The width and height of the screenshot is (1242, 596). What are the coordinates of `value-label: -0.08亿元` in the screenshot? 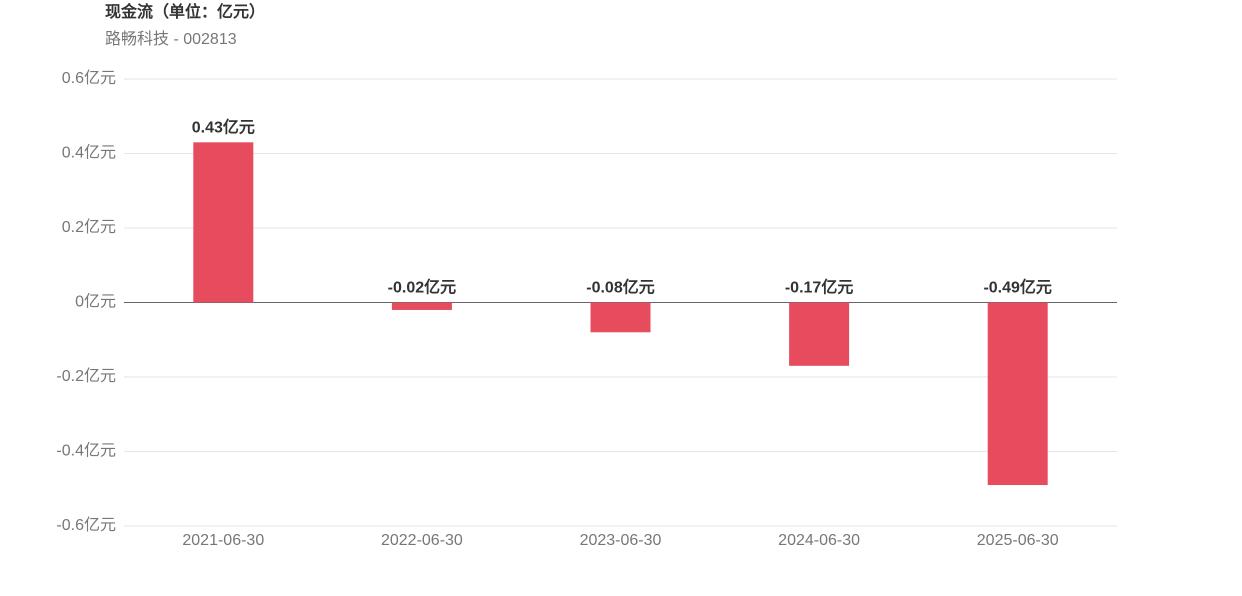 It's located at (620, 287).